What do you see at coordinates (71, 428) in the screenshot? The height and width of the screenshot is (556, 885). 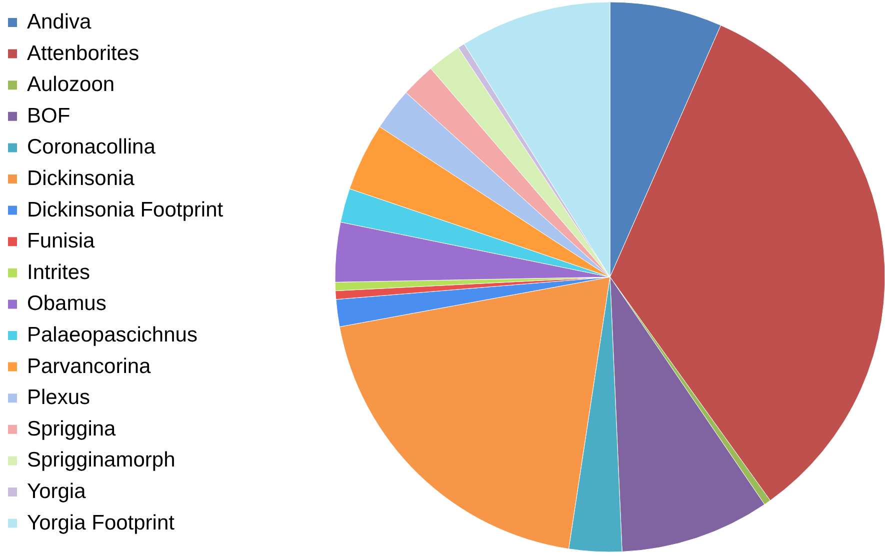 I see `legend-label: Spriggina` at bounding box center [71, 428].